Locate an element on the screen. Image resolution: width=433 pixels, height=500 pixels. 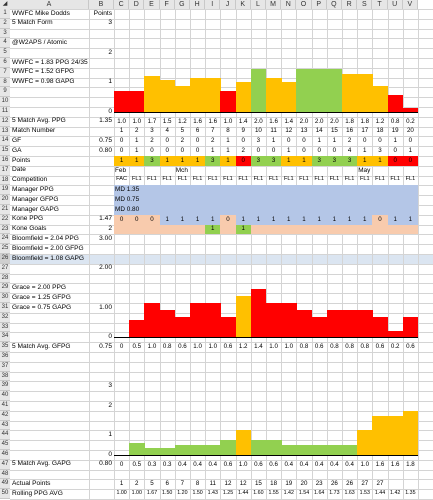
column-header-o: O is located at coordinates (304, 4).